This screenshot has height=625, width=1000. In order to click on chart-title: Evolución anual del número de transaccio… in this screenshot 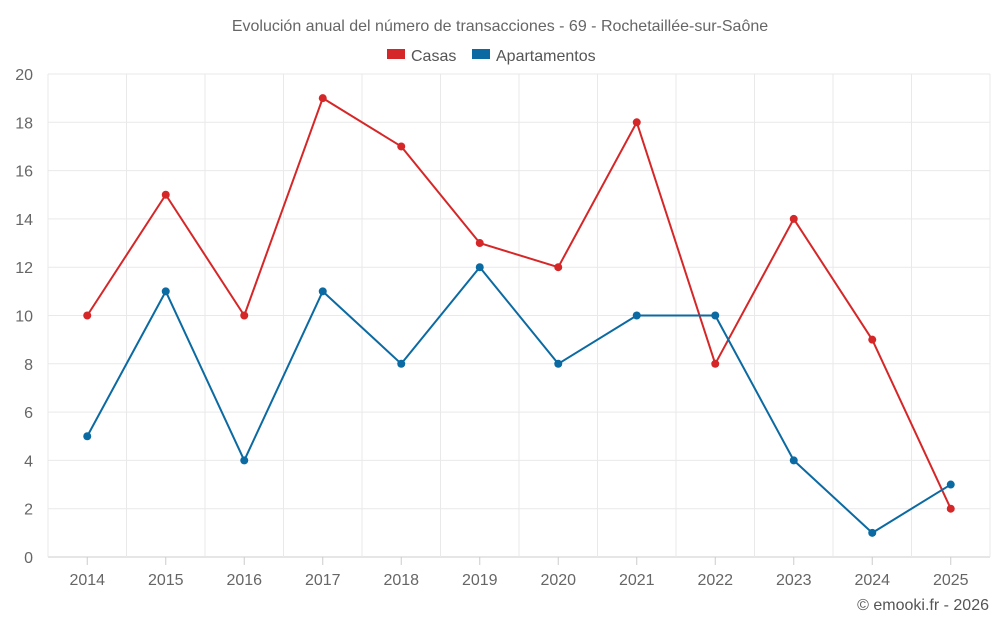, I will do `click(500, 26)`.